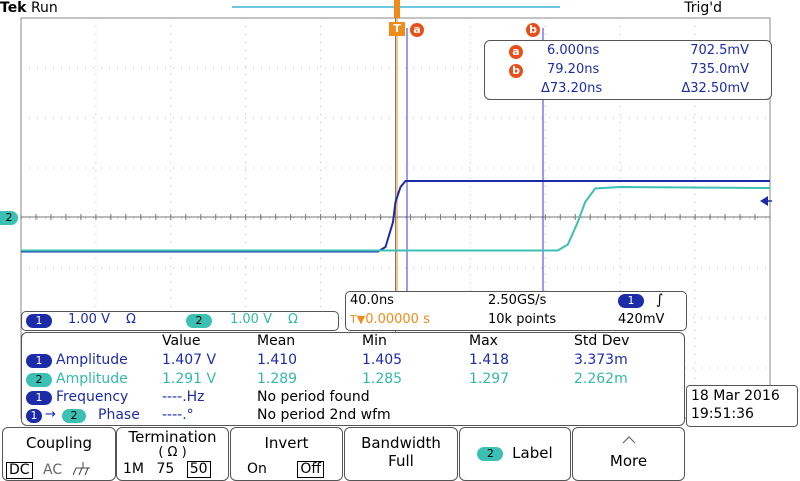 The image size is (800, 481). What do you see at coordinates (183, 397) in the screenshot?
I see `measurement-value: ----.Hz` at bounding box center [183, 397].